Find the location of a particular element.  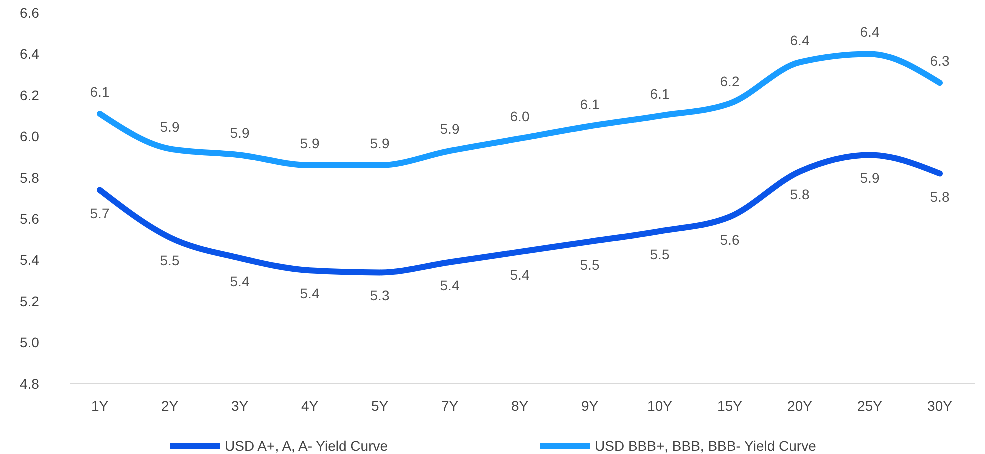

data-label: 6.2 is located at coordinates (730, 82).